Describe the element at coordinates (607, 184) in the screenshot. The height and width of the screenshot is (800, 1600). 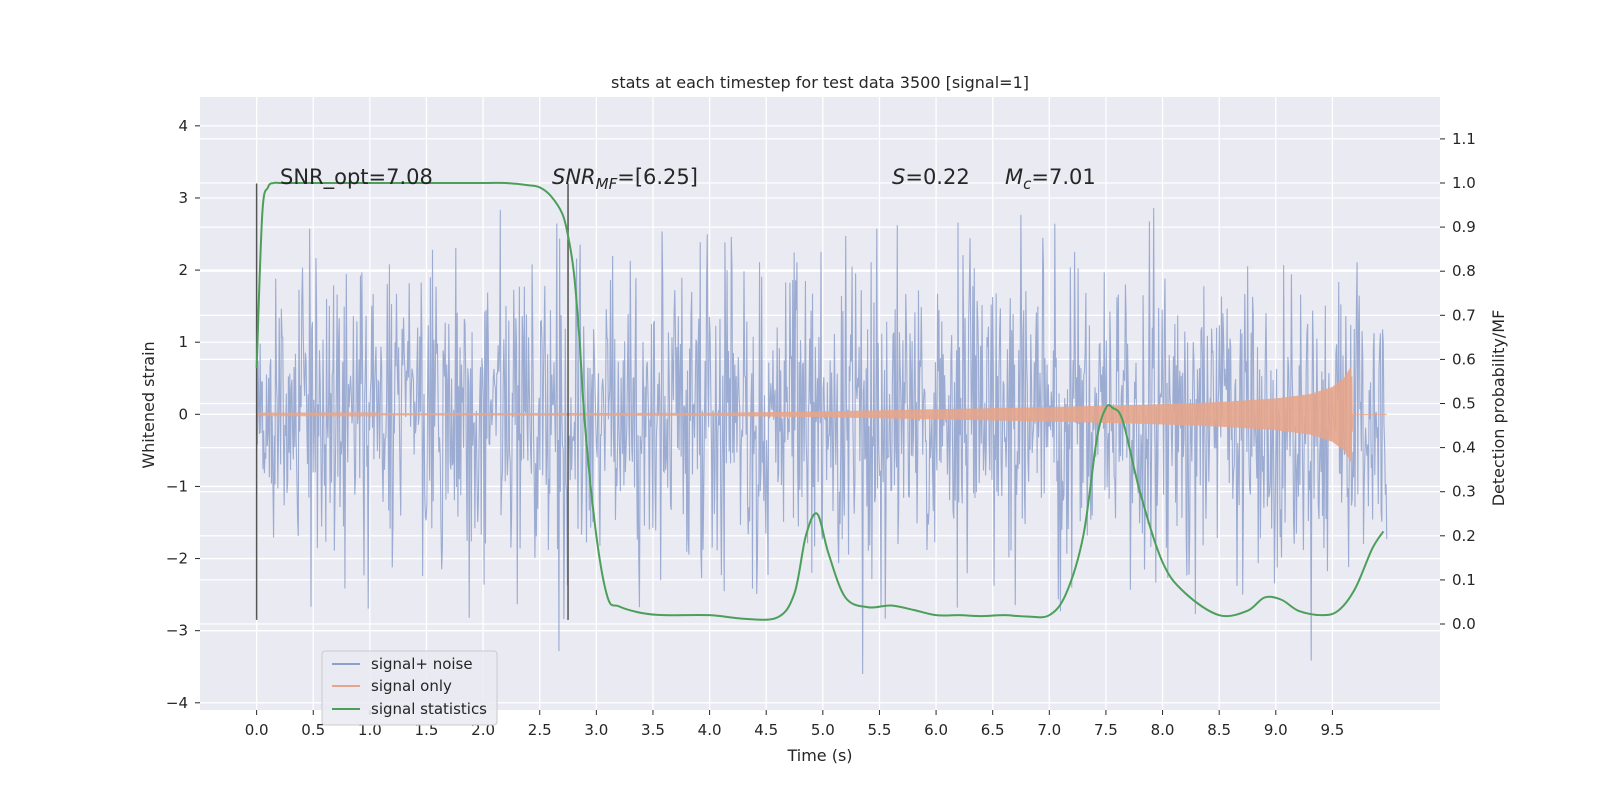
I see `annotation-snr-mf-subscript: MF` at that location.